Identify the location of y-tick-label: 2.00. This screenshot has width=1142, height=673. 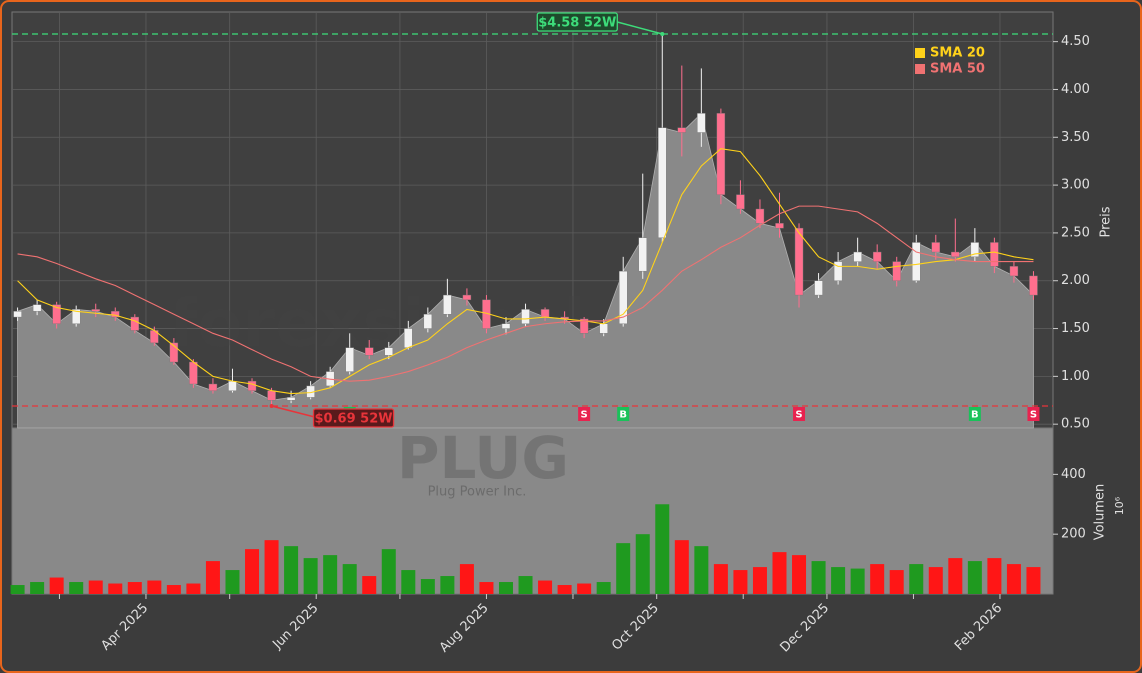
(1075, 280).